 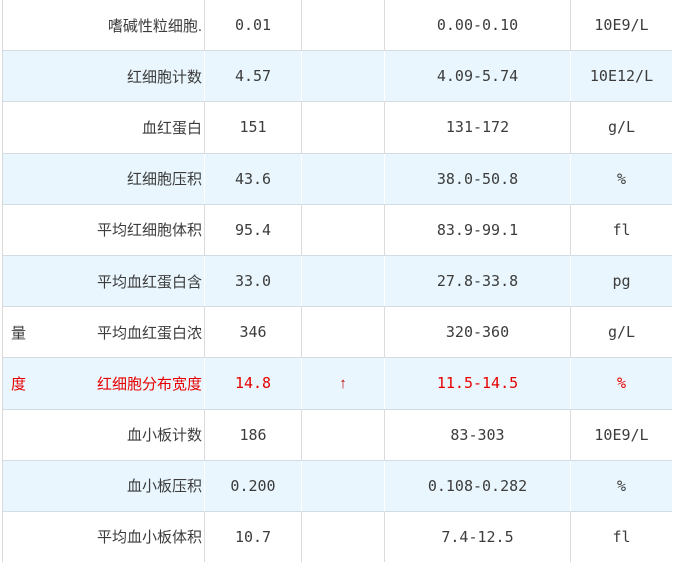 I want to click on table-row: 红细胞计数 4.57 4.09-5.74 10E12/L, so click(x=337, y=77).